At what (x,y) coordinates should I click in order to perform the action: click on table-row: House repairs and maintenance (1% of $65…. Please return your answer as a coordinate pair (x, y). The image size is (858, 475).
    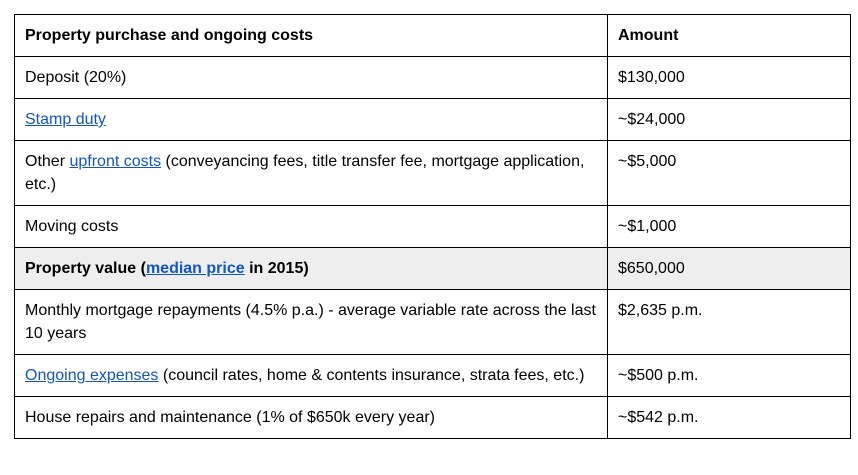
    Looking at the image, I should click on (432, 417).